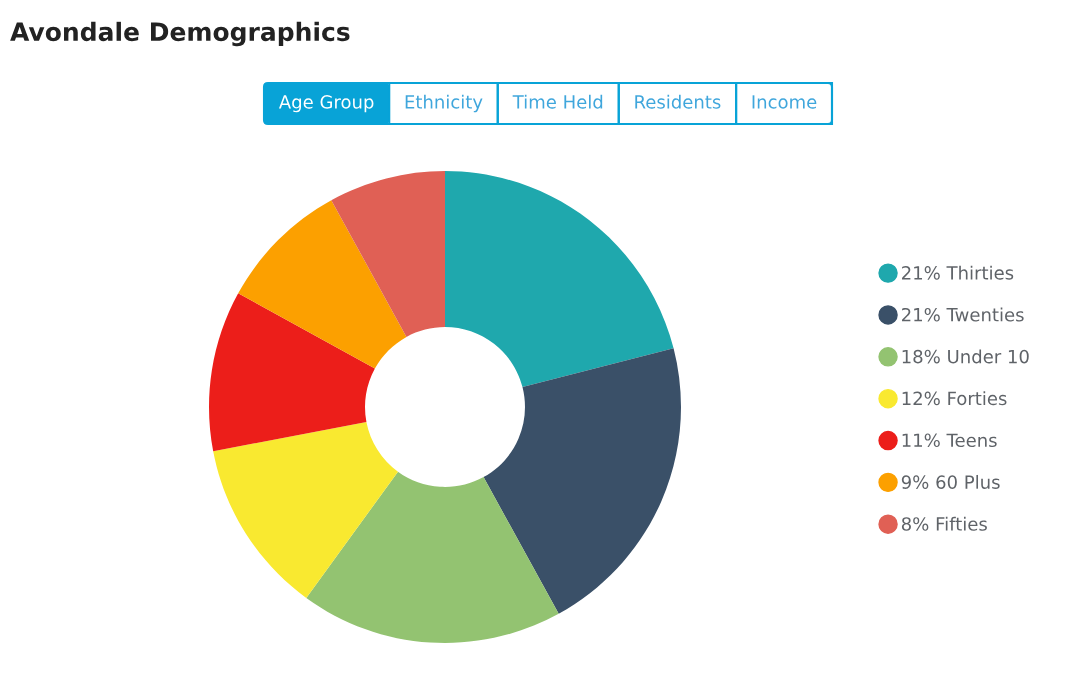  What do you see at coordinates (180, 34) in the screenshot?
I see `chart-title: Avondale Demographics` at bounding box center [180, 34].